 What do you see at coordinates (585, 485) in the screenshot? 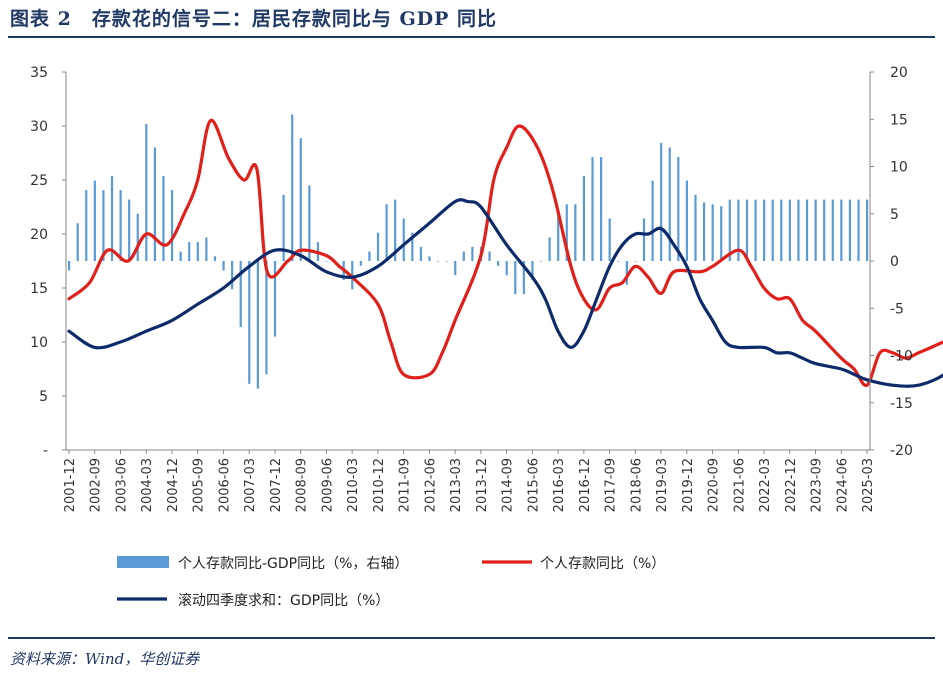
I see `x-tick-label: 2016-12` at bounding box center [585, 485].